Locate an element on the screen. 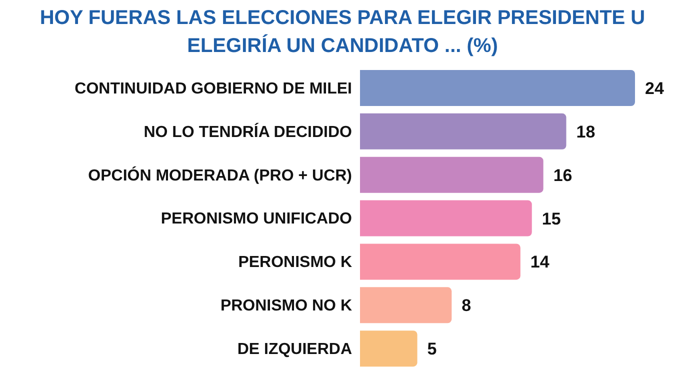 This screenshot has width=685, height=385. data-label: 24 is located at coordinates (654, 88).